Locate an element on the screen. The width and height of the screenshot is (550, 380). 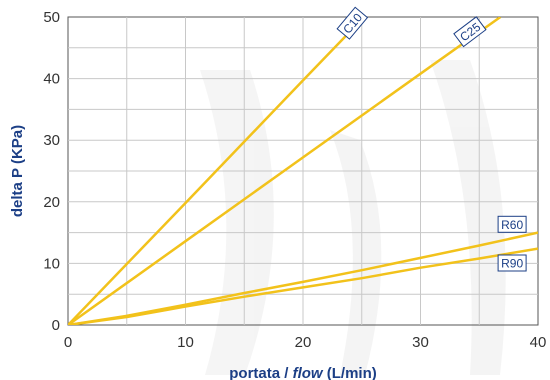
x-axis-title-prefix: portata / is located at coordinates (260, 372).